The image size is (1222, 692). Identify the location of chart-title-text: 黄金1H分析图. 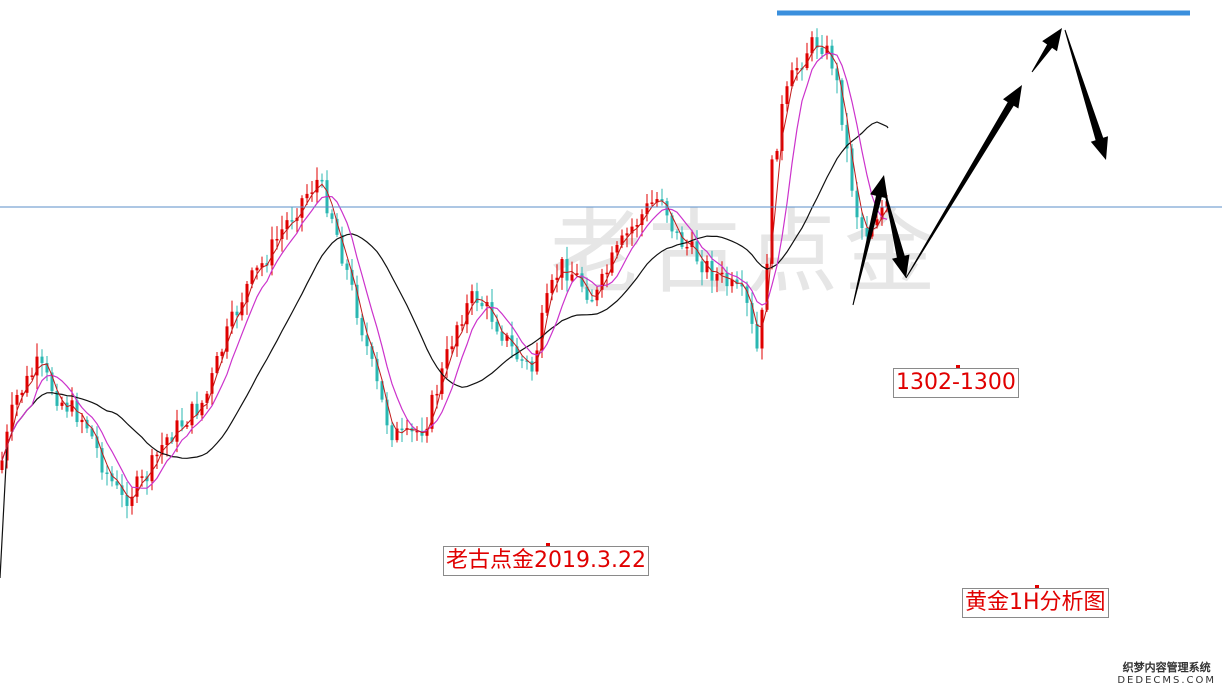
(1035, 602).